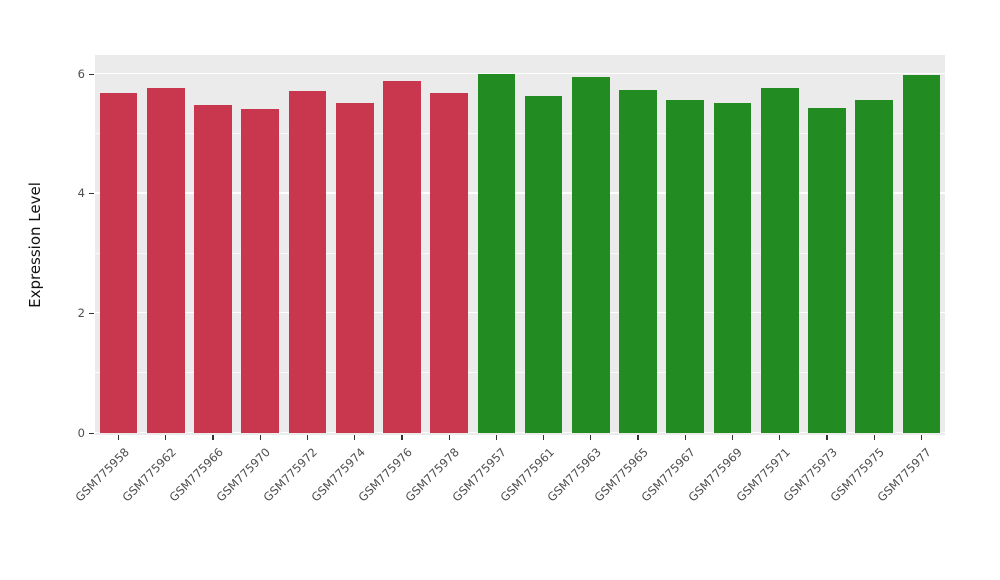 The height and width of the screenshot is (580, 1000). Describe the element at coordinates (449, 262) in the screenshot. I see `bar-GSM775978` at that location.